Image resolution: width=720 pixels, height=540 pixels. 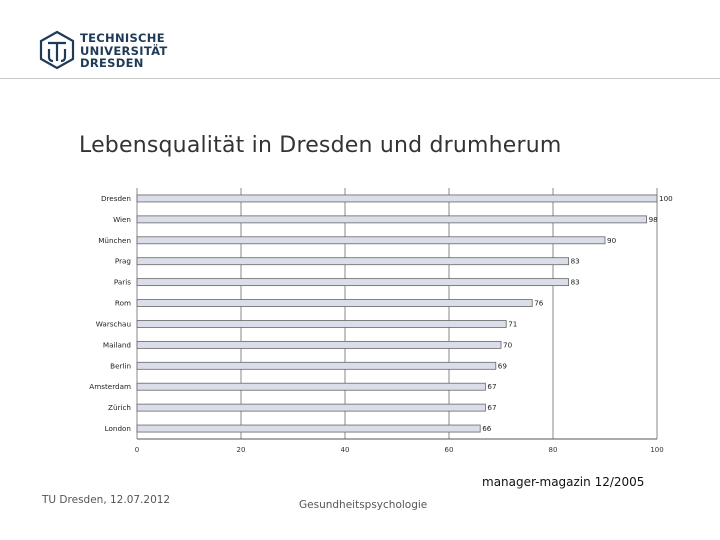 I want to click on value-label: 69, so click(x=503, y=365).